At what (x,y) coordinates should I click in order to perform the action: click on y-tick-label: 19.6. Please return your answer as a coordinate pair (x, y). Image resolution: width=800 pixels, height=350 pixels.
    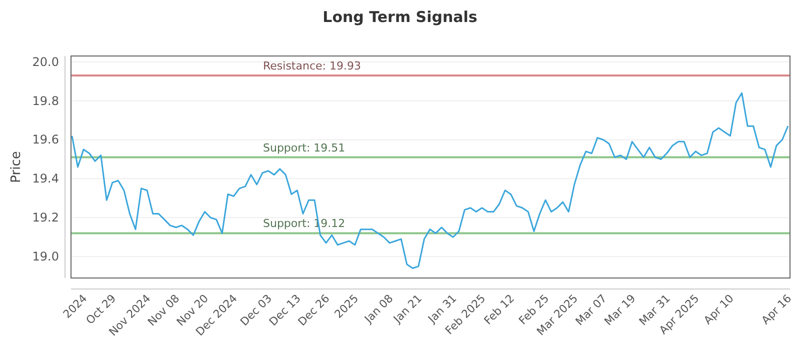
    Looking at the image, I should click on (45, 139).